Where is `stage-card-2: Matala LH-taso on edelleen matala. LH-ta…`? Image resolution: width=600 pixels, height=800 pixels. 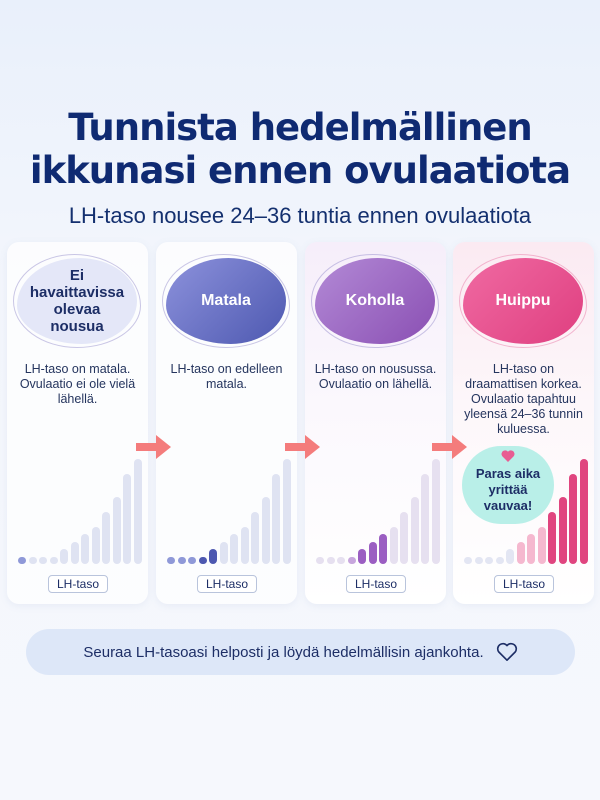 stage-card-2: Matala LH-taso on edelleen matala. LH-ta… is located at coordinates (226, 423).